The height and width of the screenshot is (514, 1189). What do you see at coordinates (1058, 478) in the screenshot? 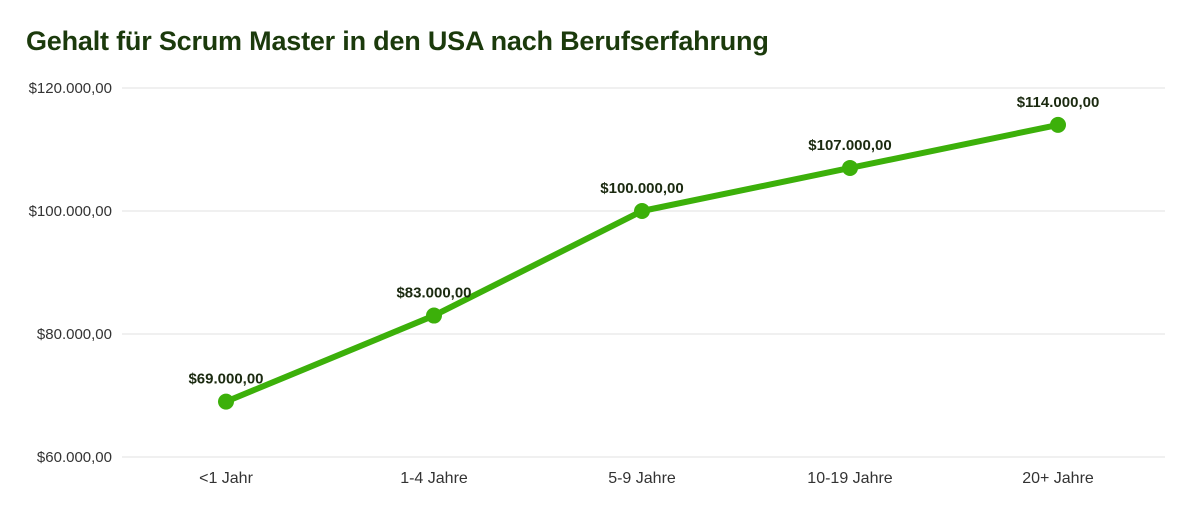
I see `x-tick-label: 20+ Jahre` at bounding box center [1058, 478].